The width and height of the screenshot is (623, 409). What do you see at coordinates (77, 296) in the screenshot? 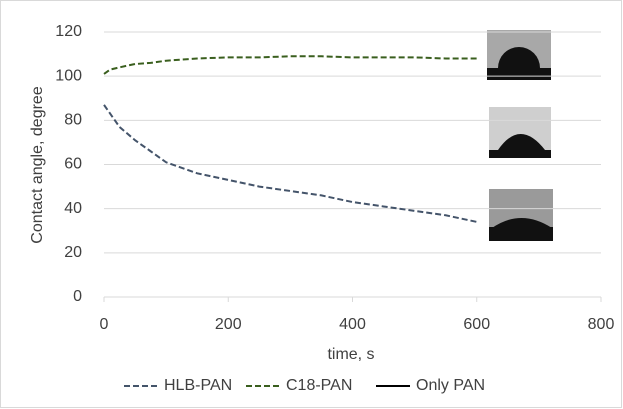
I see `y-tick-label: 0` at bounding box center [77, 296].